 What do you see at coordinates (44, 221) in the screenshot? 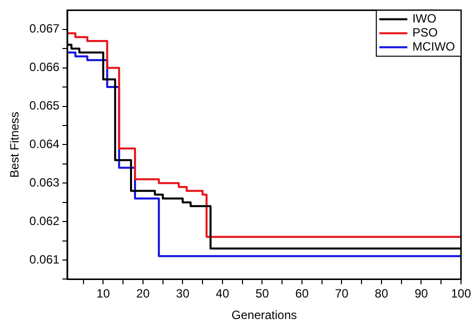
I see `y-tick-label: 0.062` at bounding box center [44, 221].